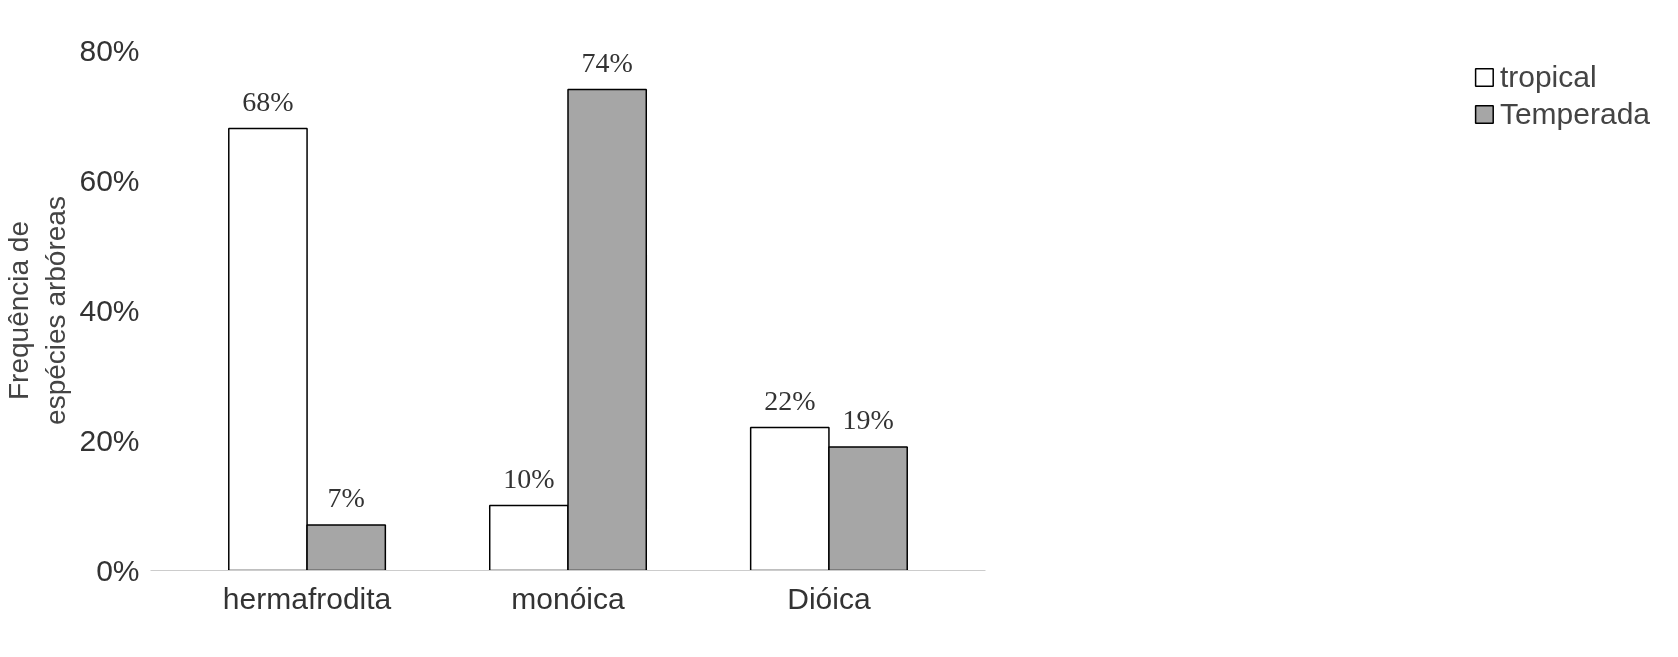 This screenshot has width=1678, height=657. I want to click on y-tick-label: 40%, so click(109, 310).